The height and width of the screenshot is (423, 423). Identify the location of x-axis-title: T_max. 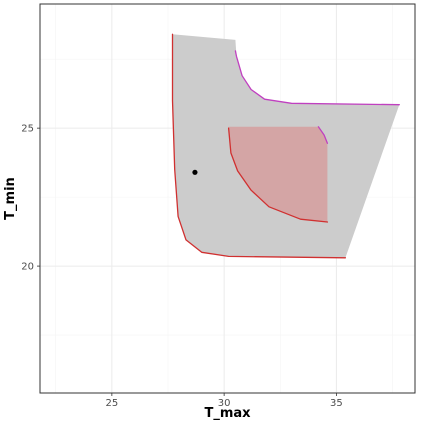
(227, 413).